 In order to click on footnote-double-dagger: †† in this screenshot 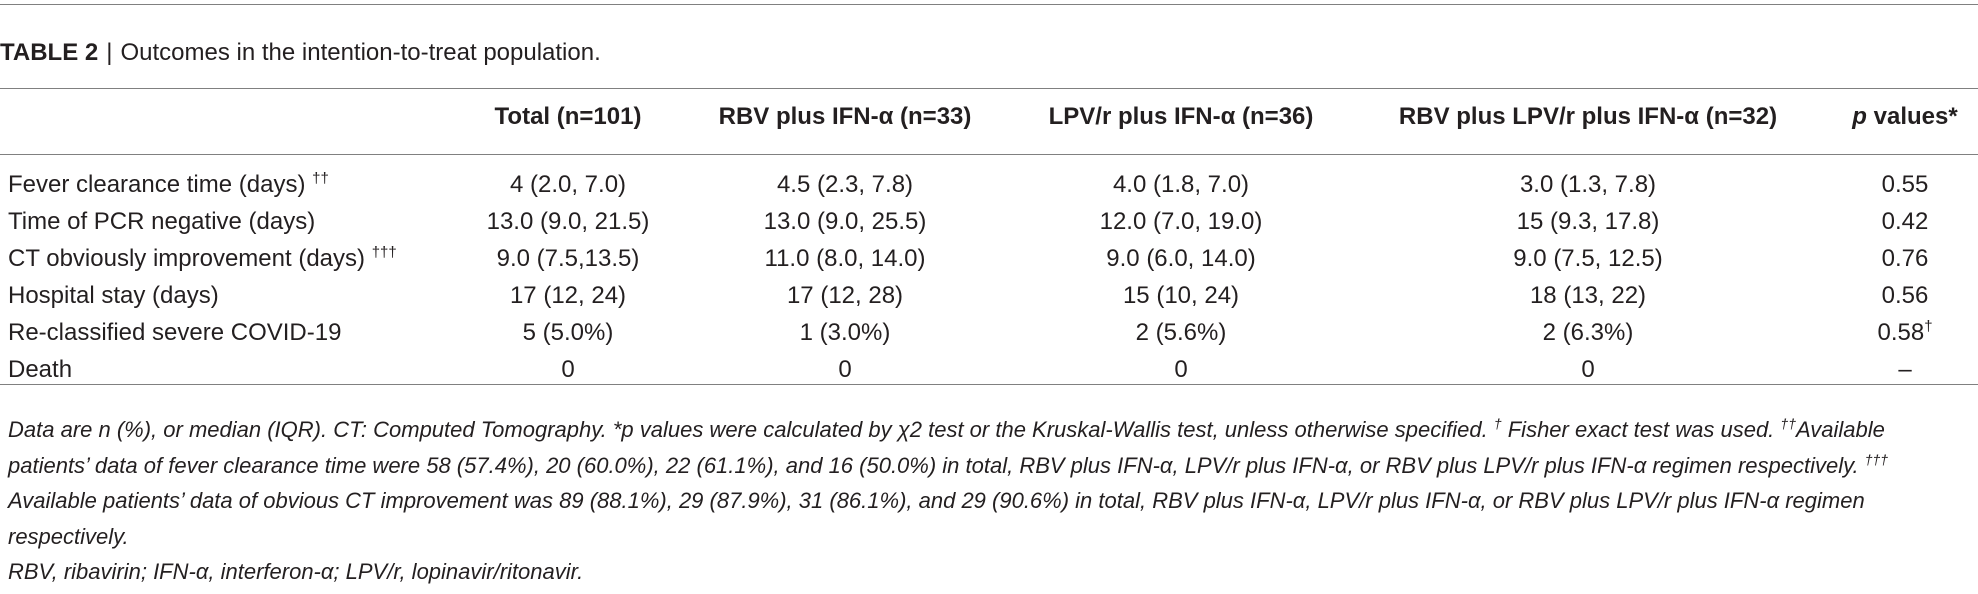, I will do `click(1788, 423)`.